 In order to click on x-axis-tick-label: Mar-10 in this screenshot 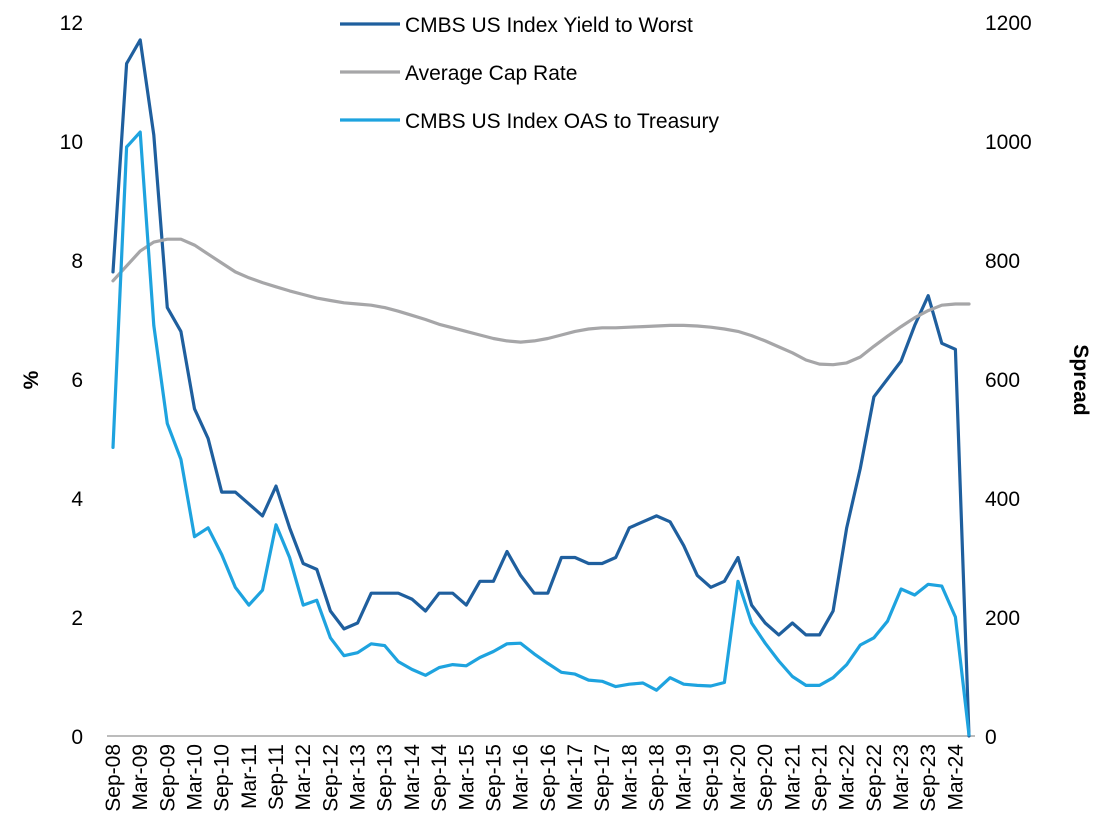, I will do `click(195, 777)`.